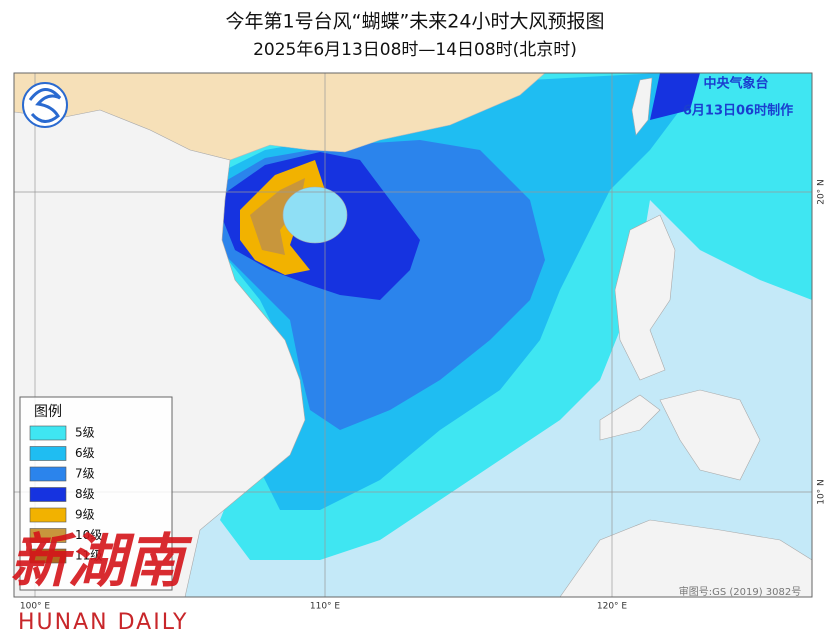 This screenshot has width=831, height=636. What do you see at coordinates (675, 96) in the screenshot?
I see `zone-8-taiwan` at bounding box center [675, 96].